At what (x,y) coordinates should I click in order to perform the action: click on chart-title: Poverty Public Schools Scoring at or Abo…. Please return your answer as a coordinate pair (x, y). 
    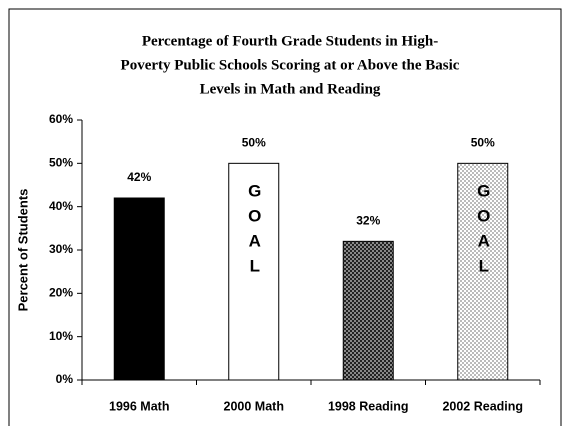
    Looking at the image, I should click on (290, 65).